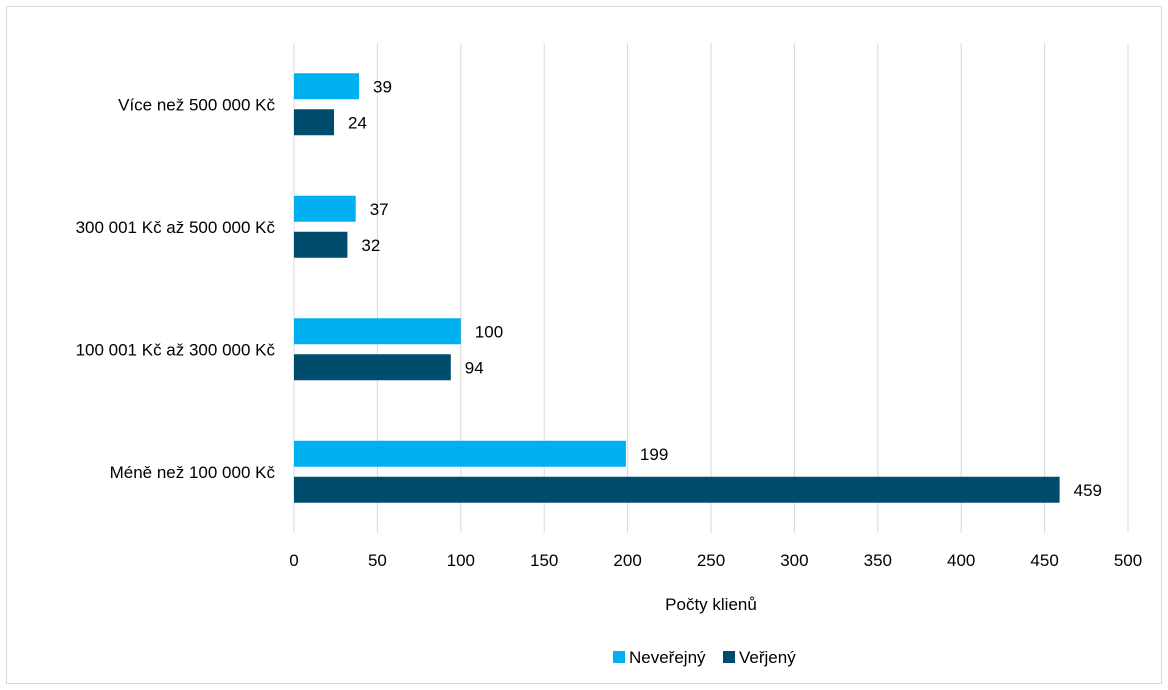  Describe the element at coordinates (627, 560) in the screenshot. I see `x-tick-label: 200` at that location.